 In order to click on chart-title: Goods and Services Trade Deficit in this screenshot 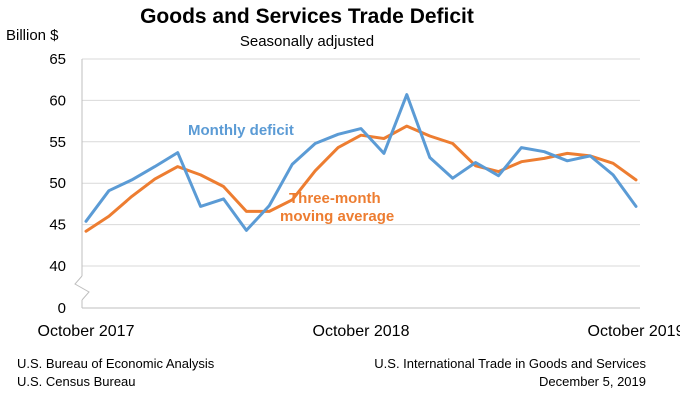, I will do `click(307, 16)`.